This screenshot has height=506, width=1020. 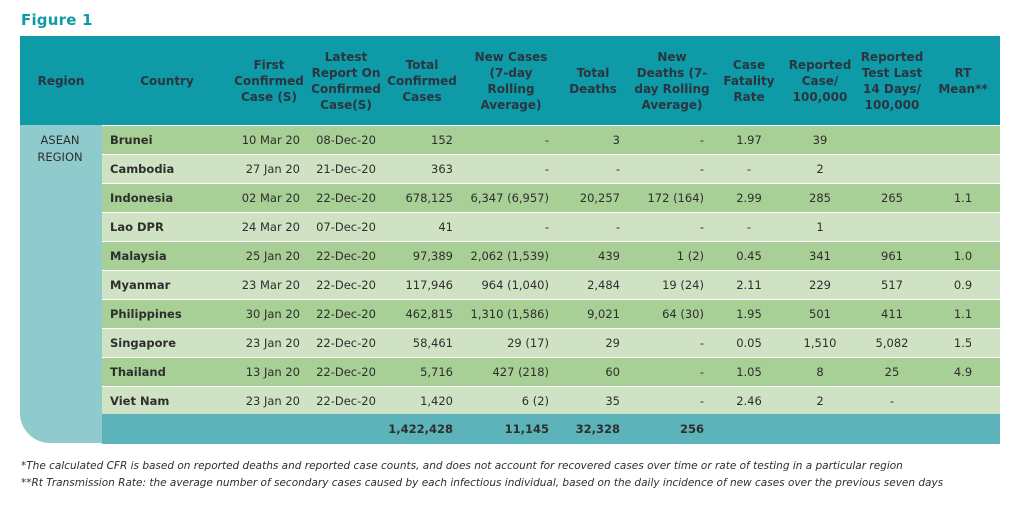 What do you see at coordinates (511, 80) in the screenshot?
I see `header-new-cases: New Cases (7-day Rolling Average)` at bounding box center [511, 80].